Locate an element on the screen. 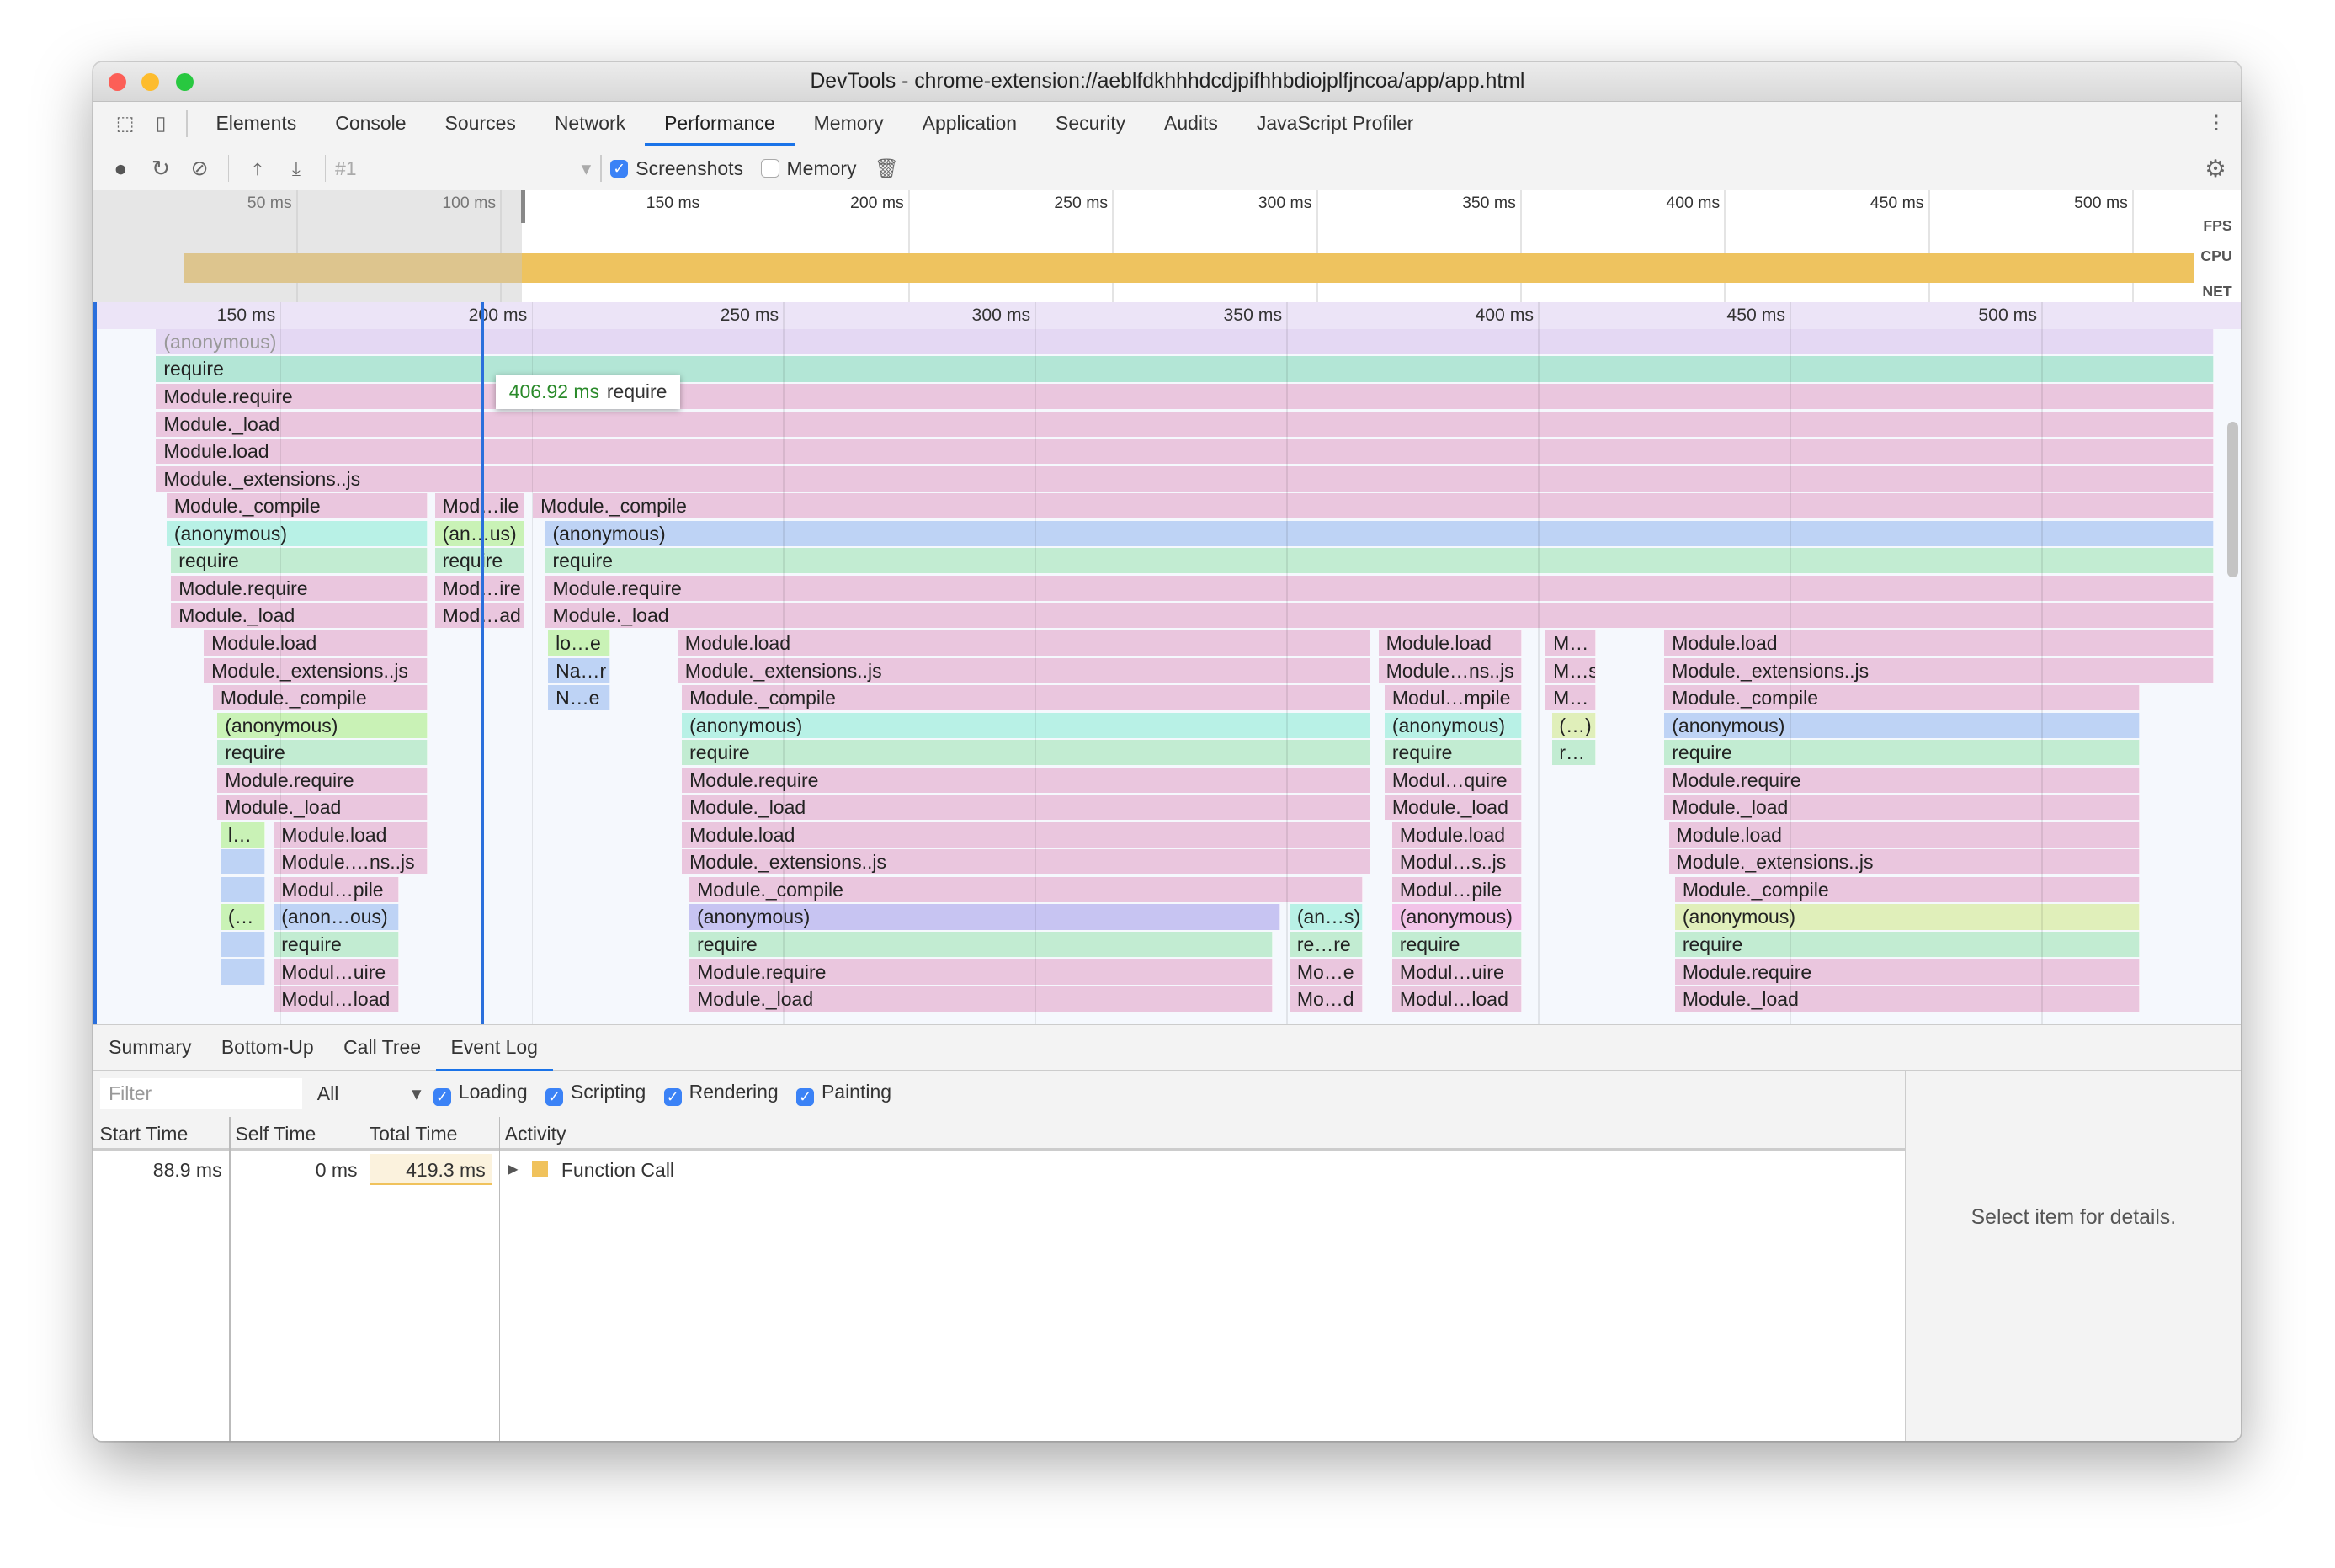 This screenshot has height=1568, width=2335. recording-select: #1 ▾ is located at coordinates (463, 168).